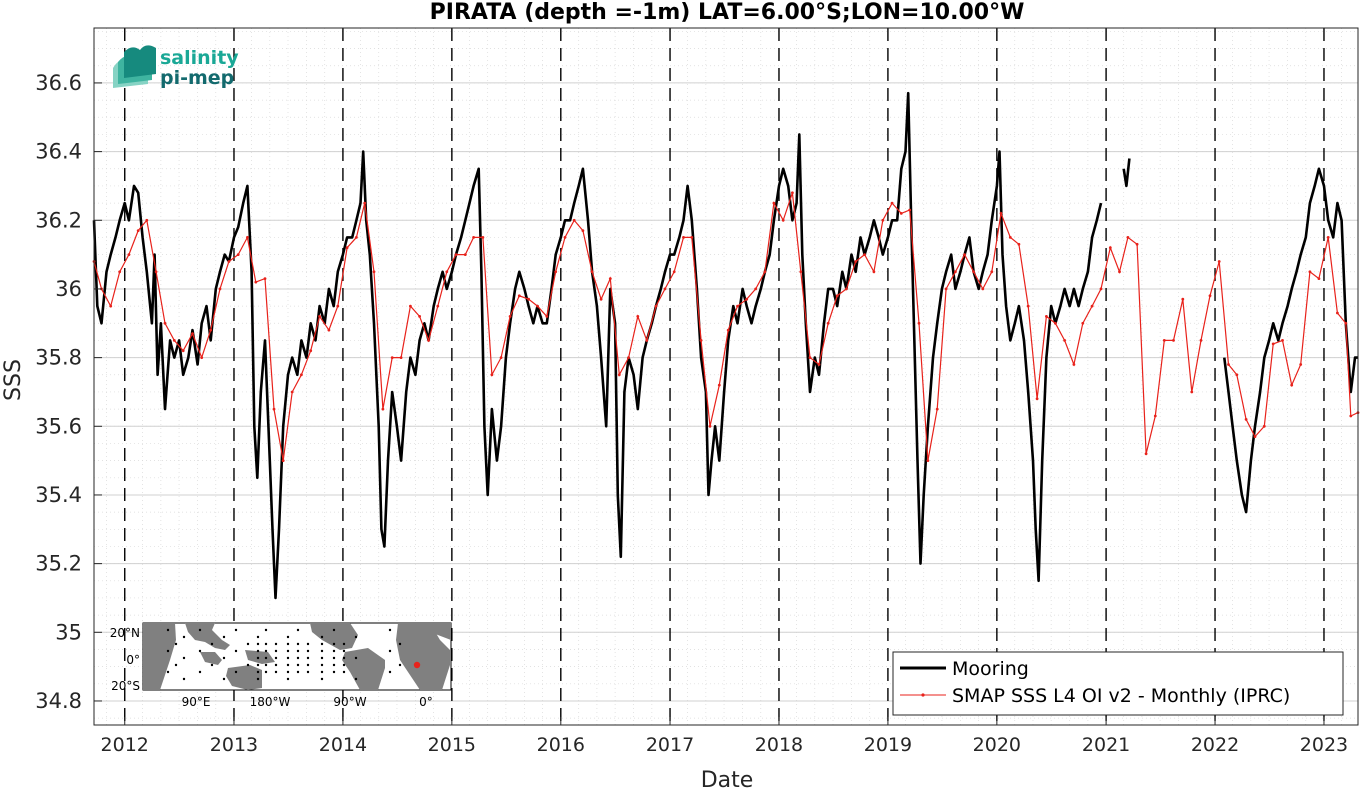 The height and width of the screenshot is (790, 1360). Describe the element at coordinates (58, 220) in the screenshot. I see `y-tick-label: 36.2` at that location.